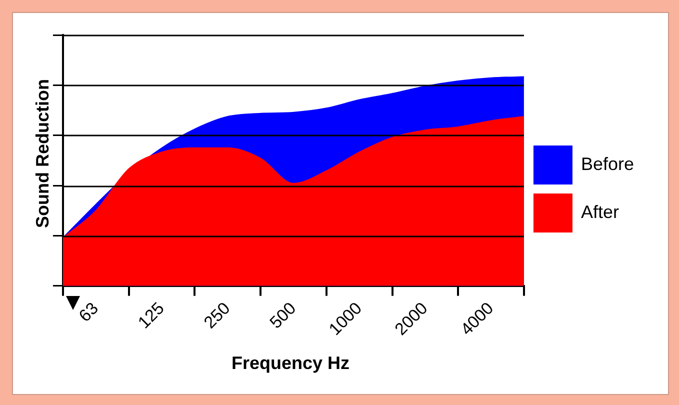 The height and width of the screenshot is (405, 679). I want to click on legend-label: After, so click(599, 212).